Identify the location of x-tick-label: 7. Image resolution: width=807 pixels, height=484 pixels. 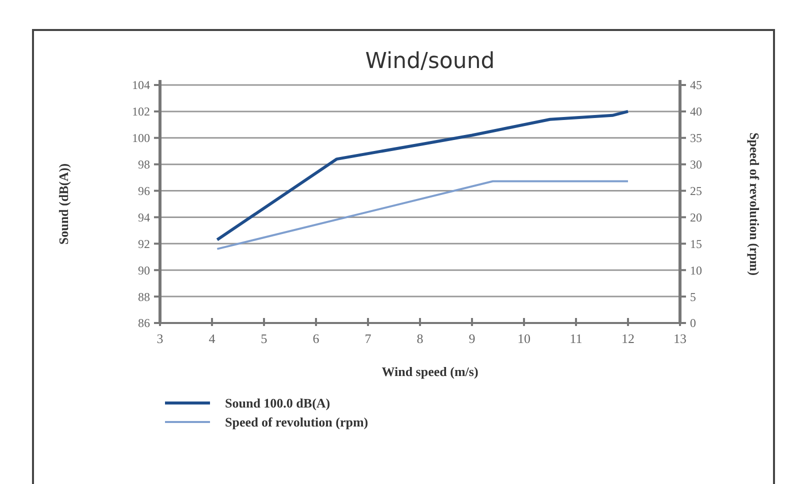
(368, 338).